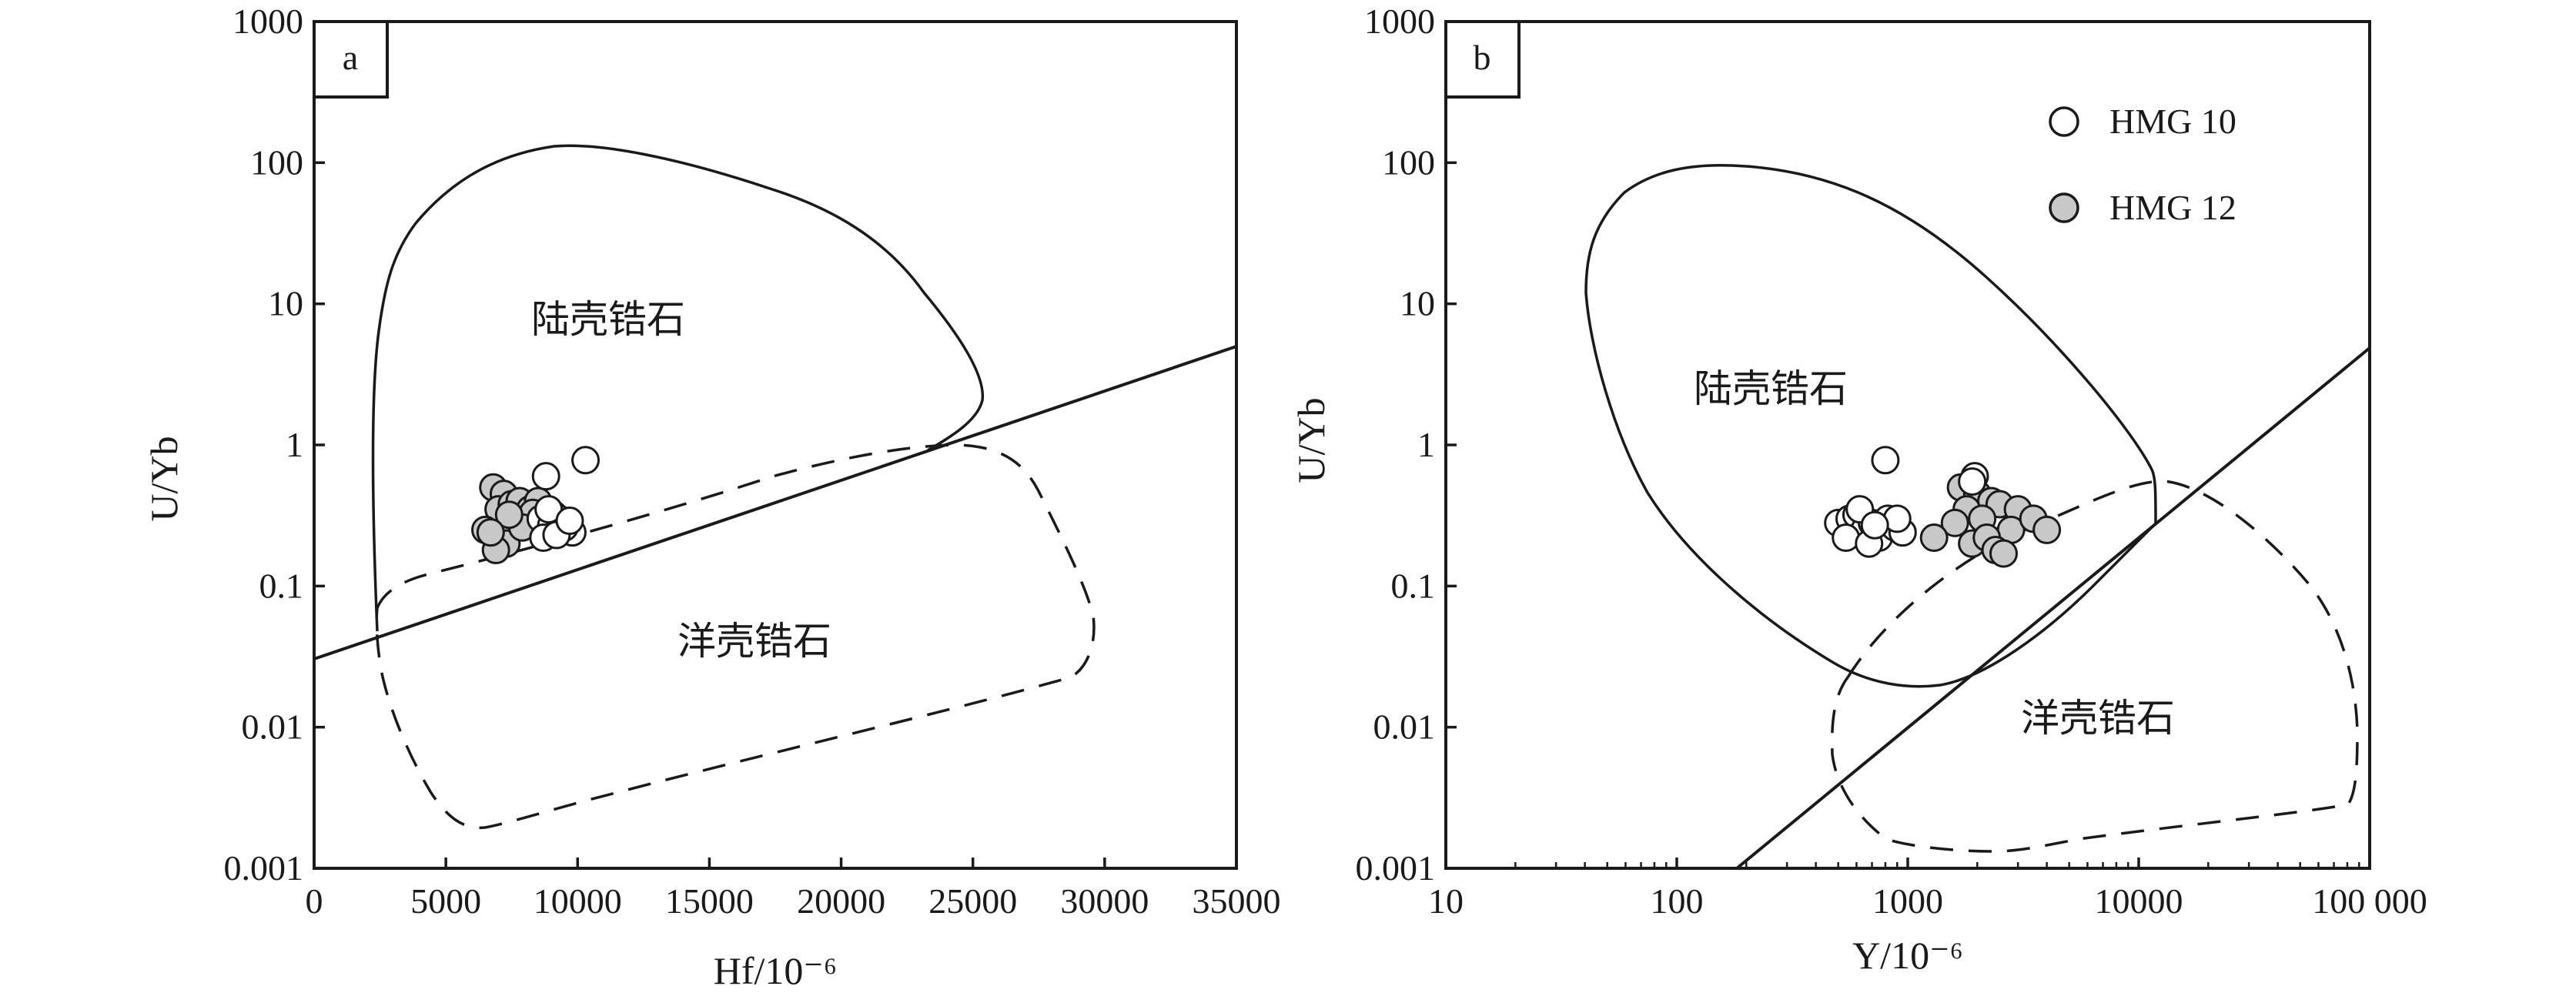 The image size is (2576, 993). I want to click on panel-a-x-tick-label: 25000, so click(972, 901).